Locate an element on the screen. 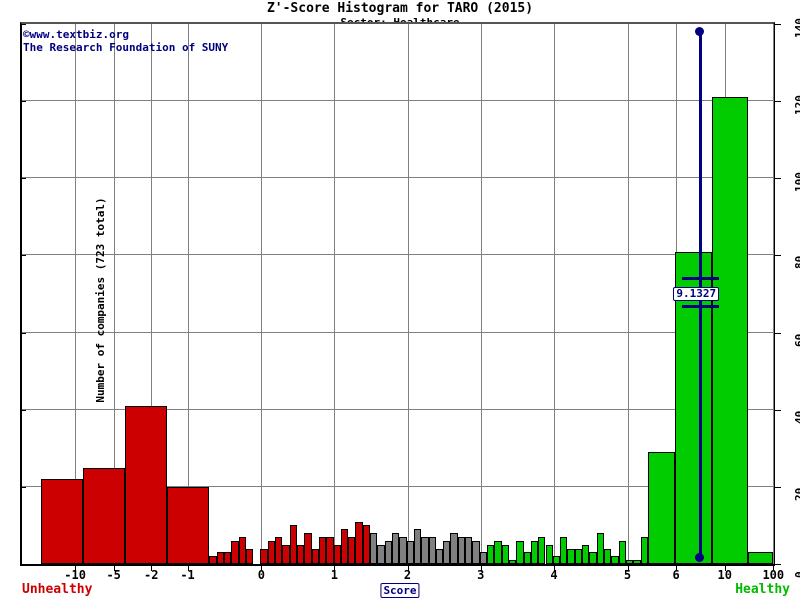 This screenshot has width=800, height=600. y-axis-tick-label: 80 is located at coordinates (796, 263).